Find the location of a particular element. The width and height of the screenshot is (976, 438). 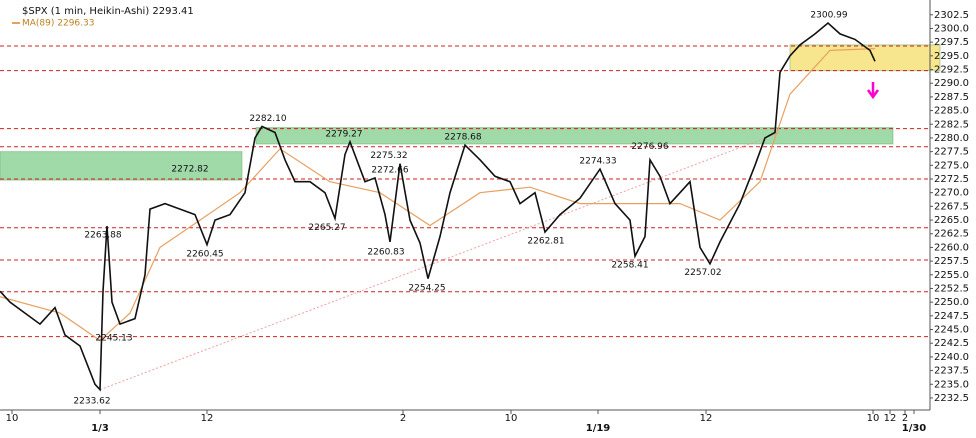

y-tick-label: 2287.5 is located at coordinates (951, 97).